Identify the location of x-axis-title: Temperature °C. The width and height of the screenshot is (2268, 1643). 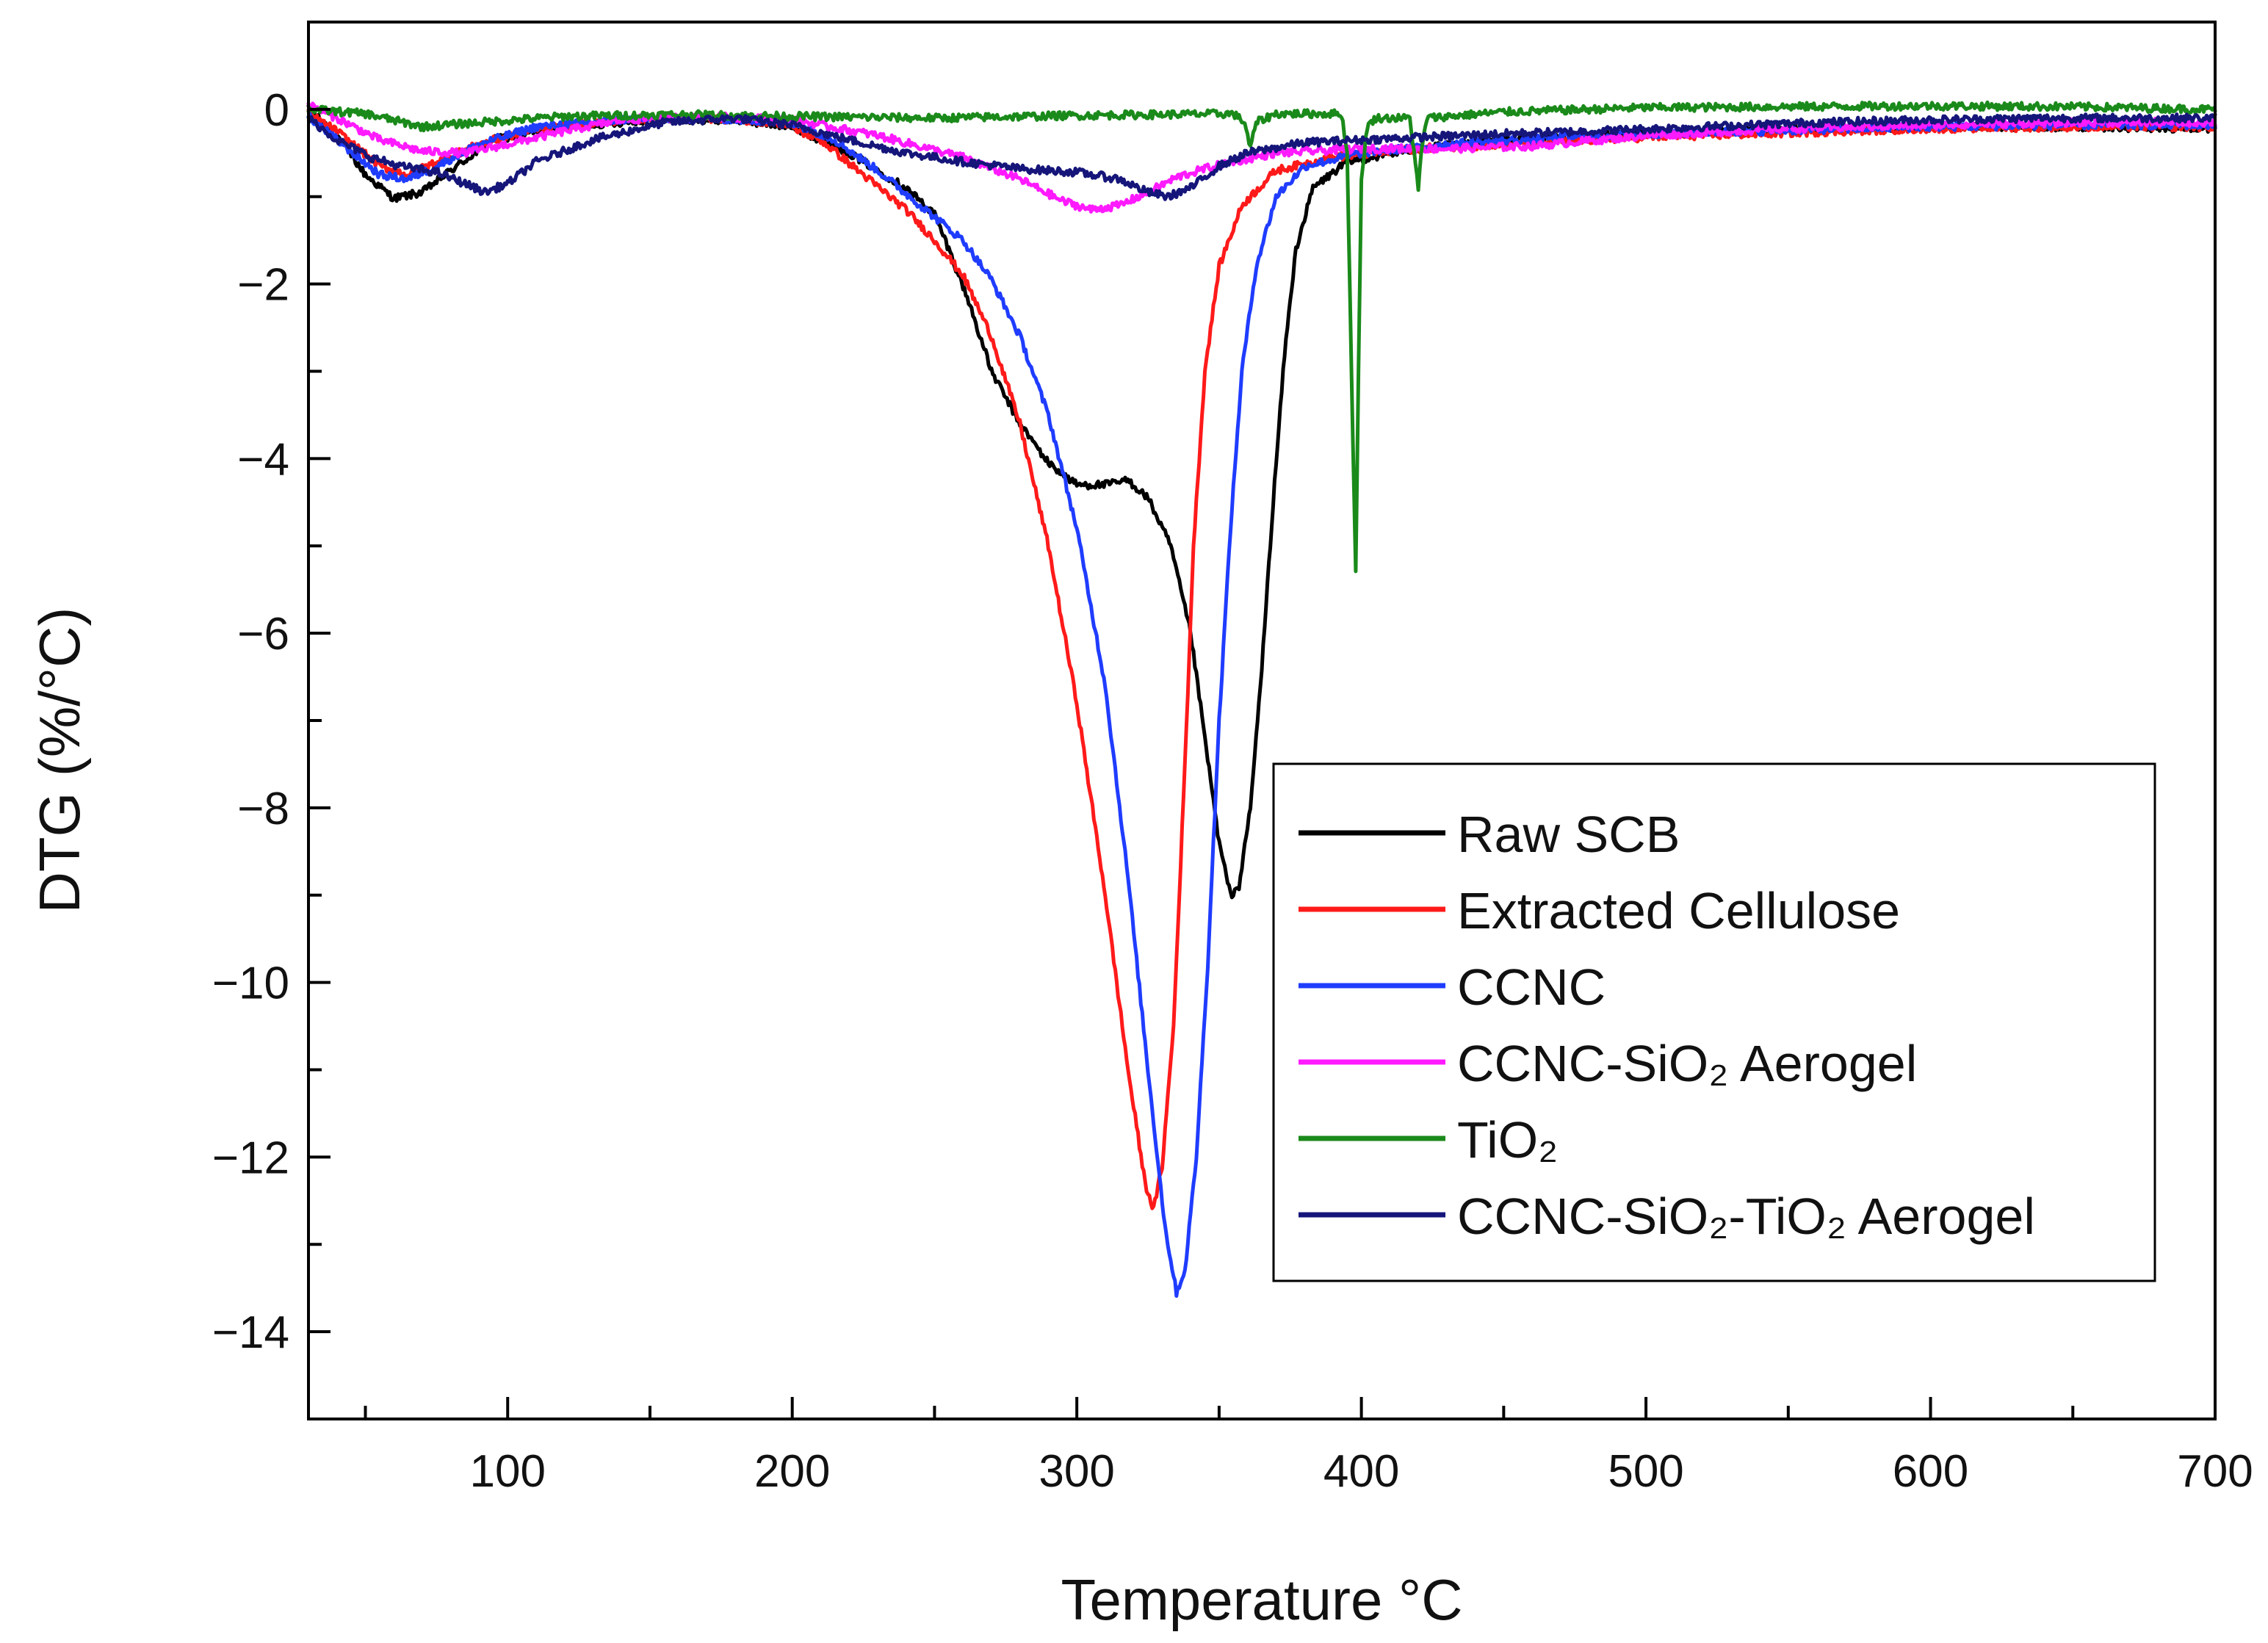
(1261, 1599).